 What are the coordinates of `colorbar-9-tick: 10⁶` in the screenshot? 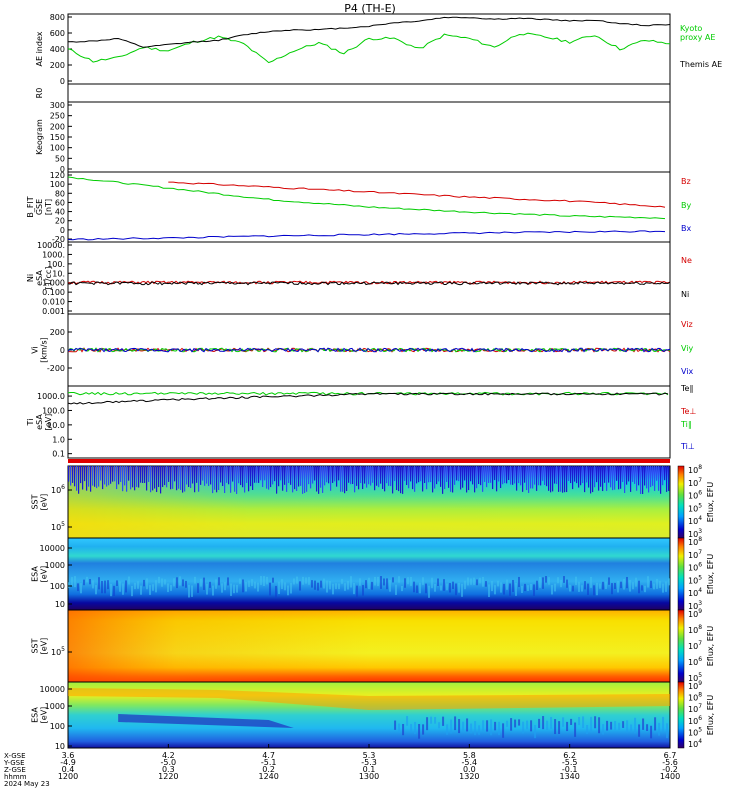 It's located at (695, 661).